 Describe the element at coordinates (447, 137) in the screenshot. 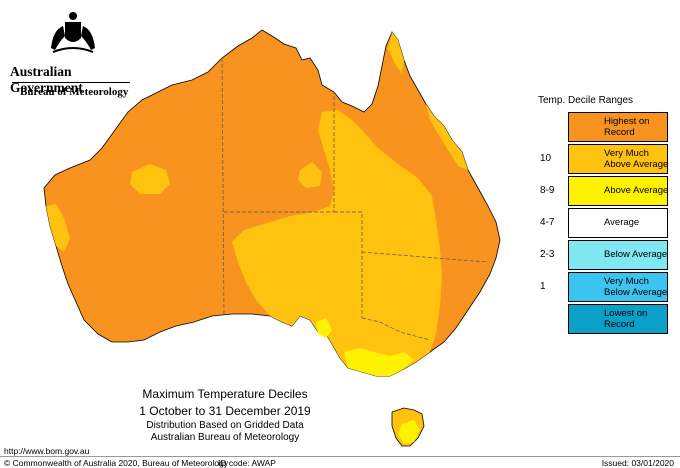

I see `east-coast-very-much-above-average-region` at that location.